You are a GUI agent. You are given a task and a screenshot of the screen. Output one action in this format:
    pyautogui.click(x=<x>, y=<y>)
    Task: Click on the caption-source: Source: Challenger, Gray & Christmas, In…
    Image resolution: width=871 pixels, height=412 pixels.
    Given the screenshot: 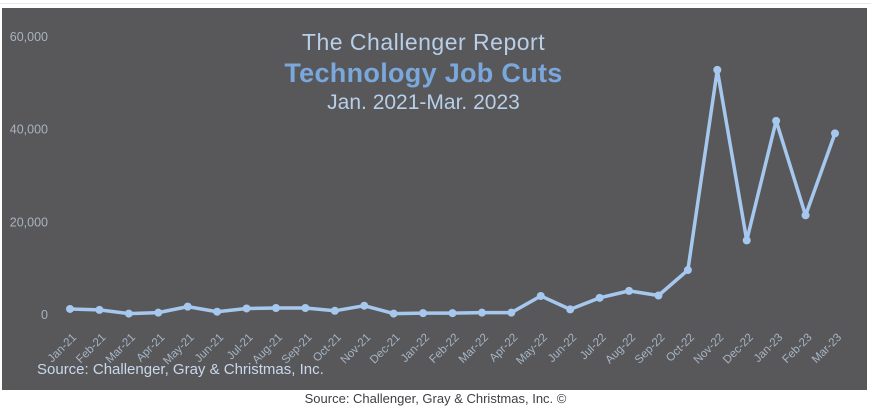 What is the action you would take?
    pyautogui.click(x=435, y=398)
    